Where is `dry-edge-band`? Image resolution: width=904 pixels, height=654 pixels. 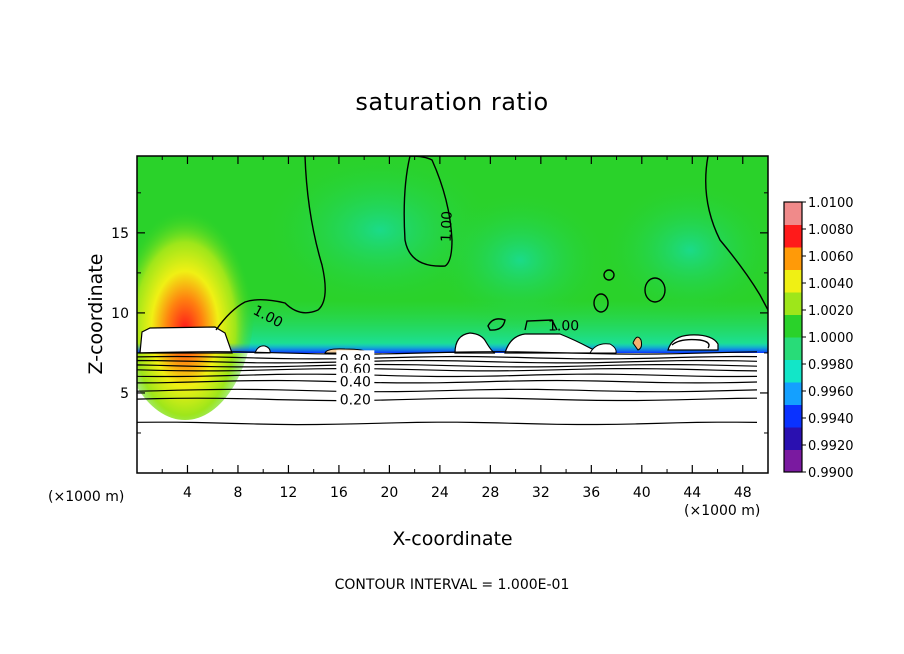 dry-edge-band is located at coordinates (452, 348).